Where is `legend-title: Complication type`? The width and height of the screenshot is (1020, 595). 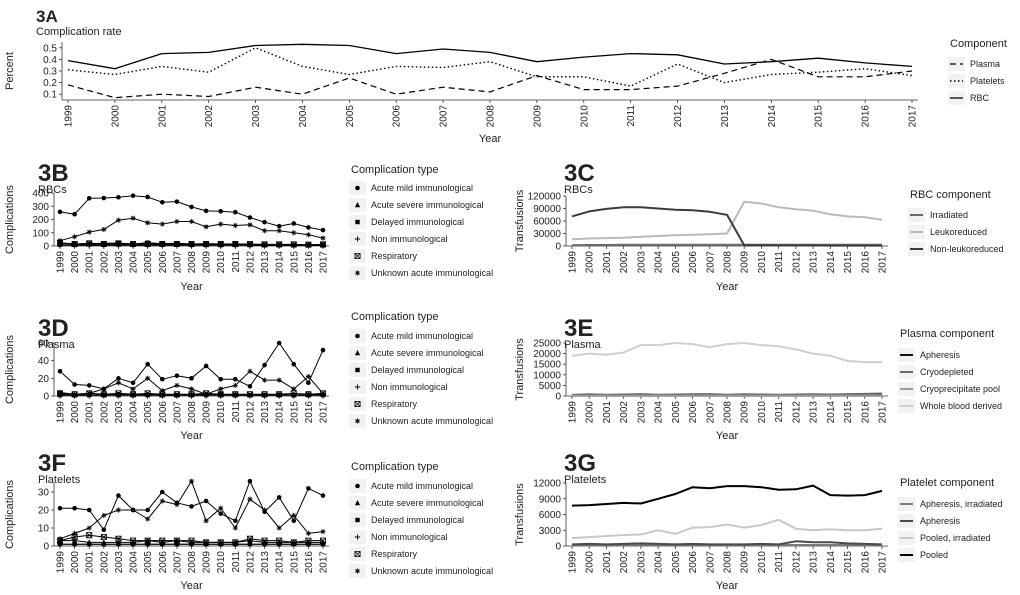 legend-title: Complication type is located at coordinates (394, 317).